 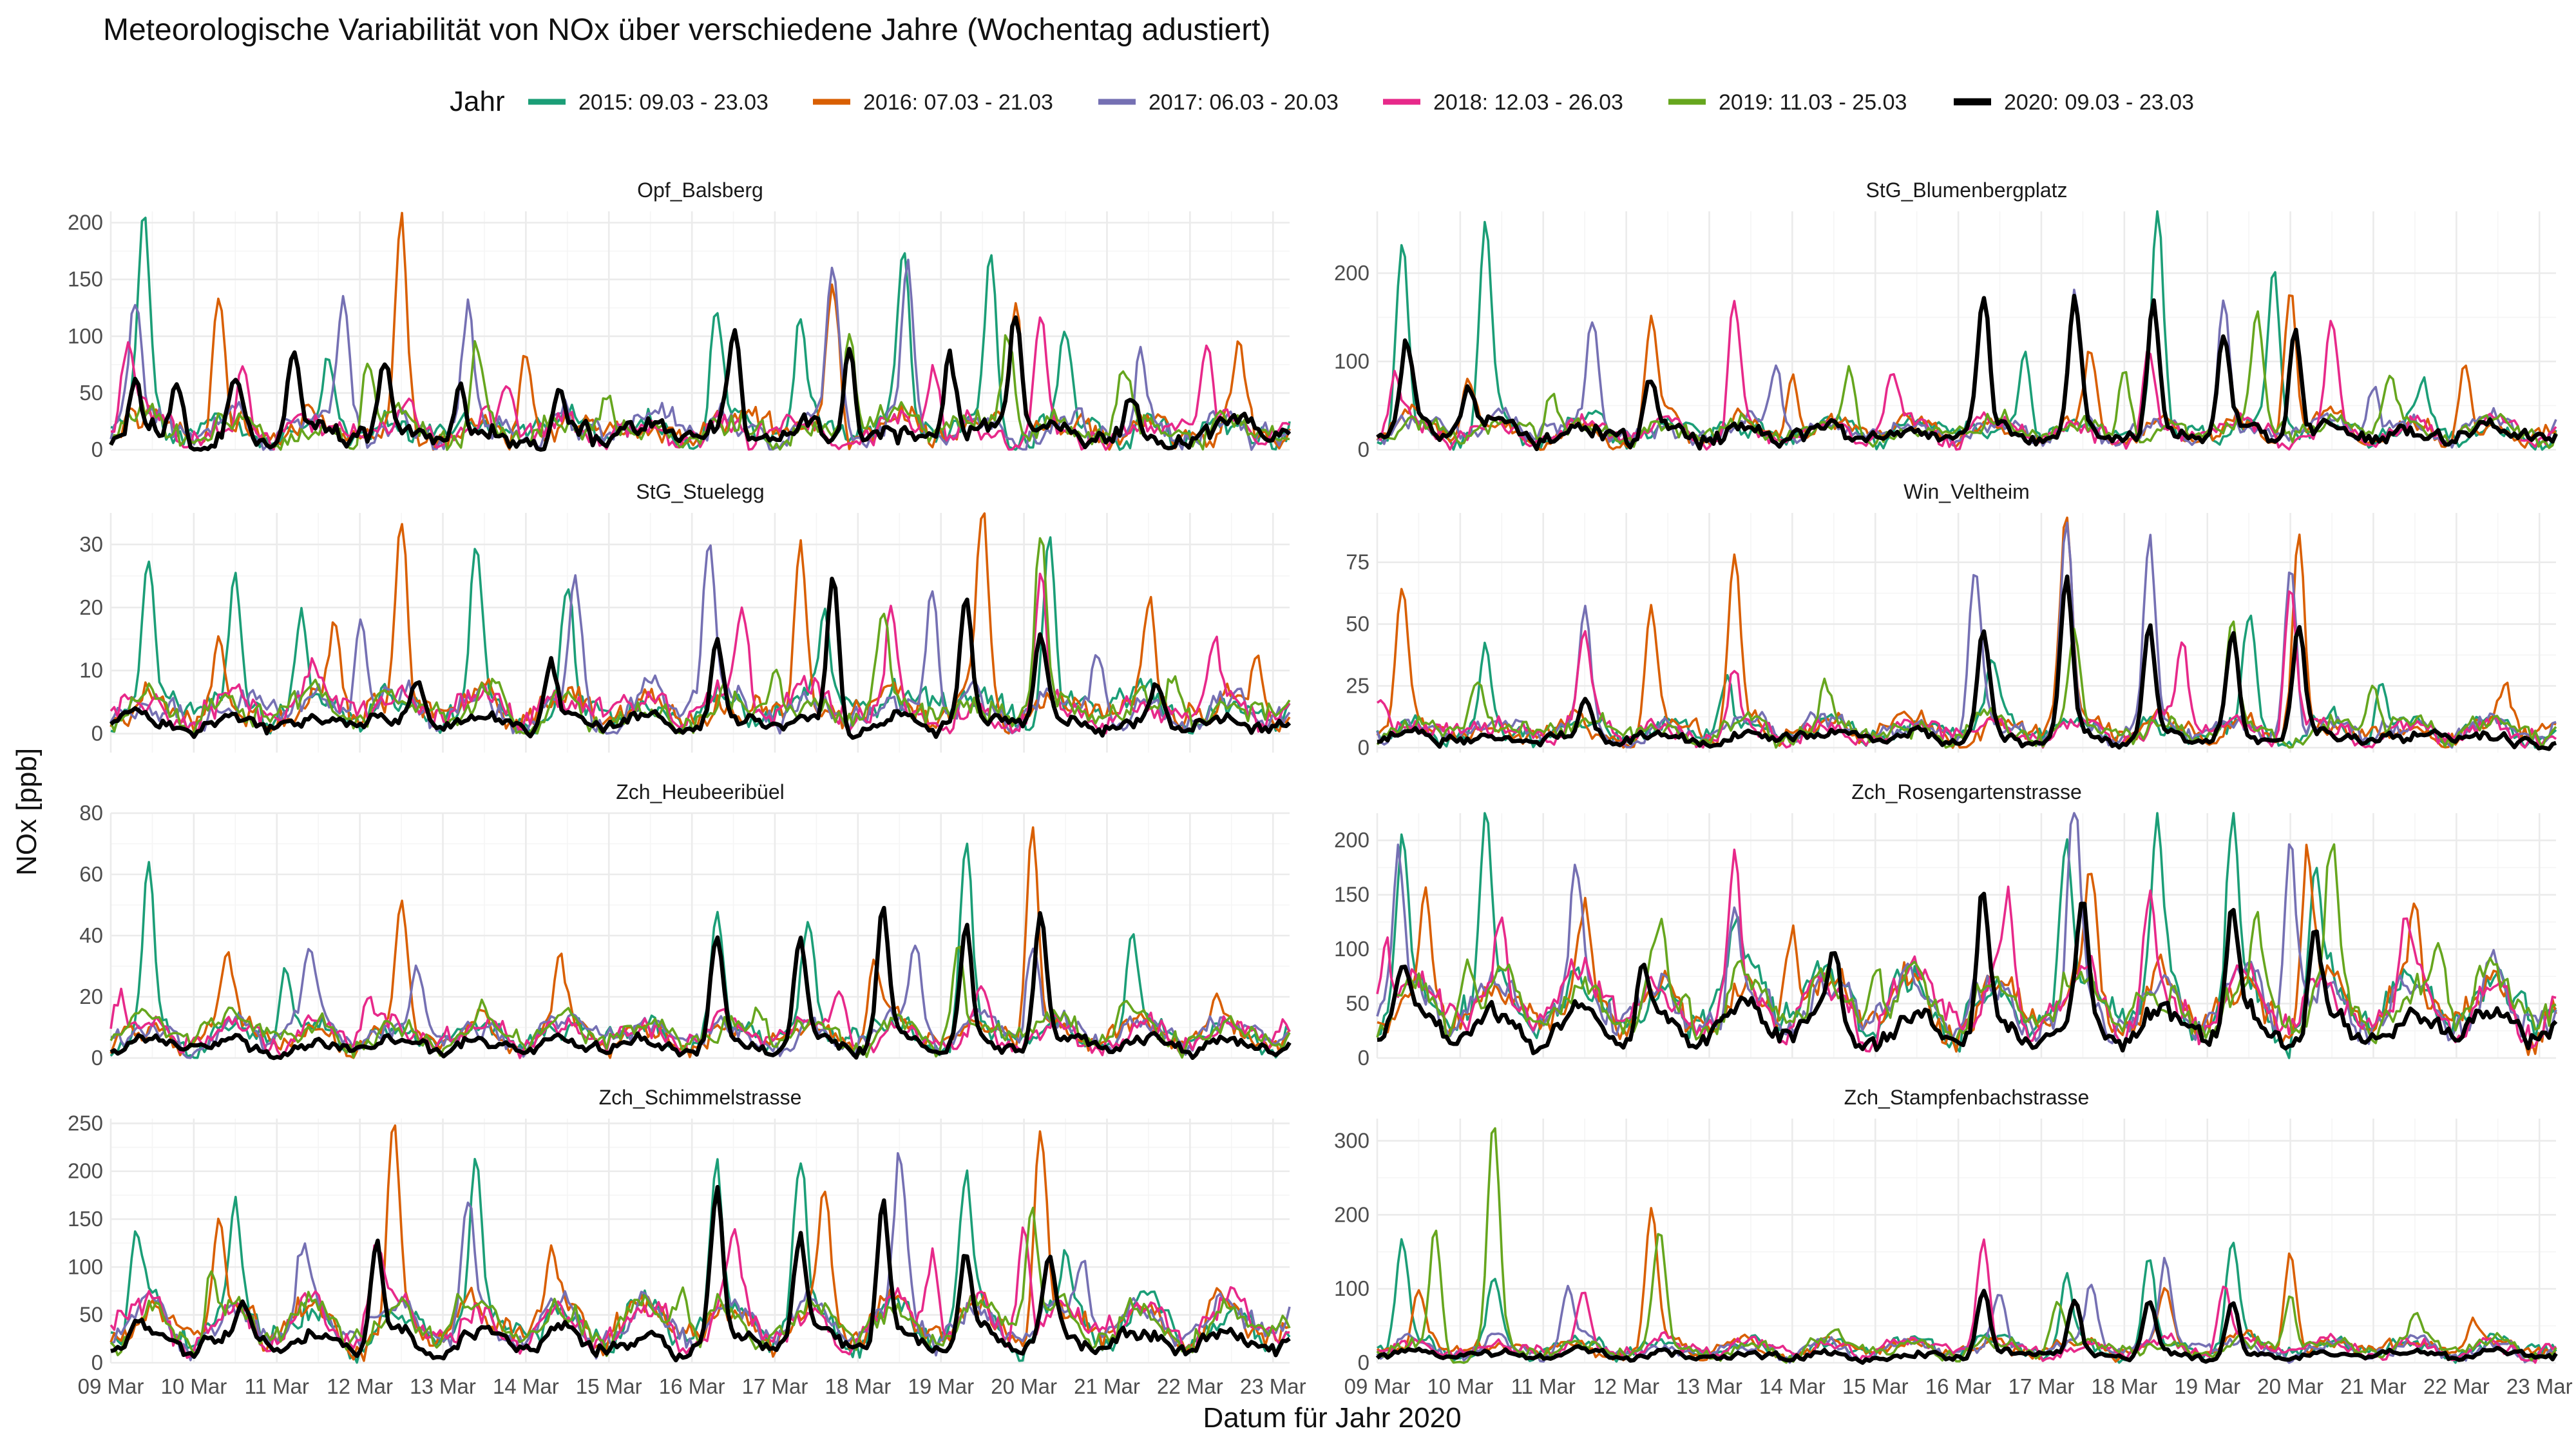 I want to click on panel-title-vel: Win_Veltheim, so click(x=1967, y=491).